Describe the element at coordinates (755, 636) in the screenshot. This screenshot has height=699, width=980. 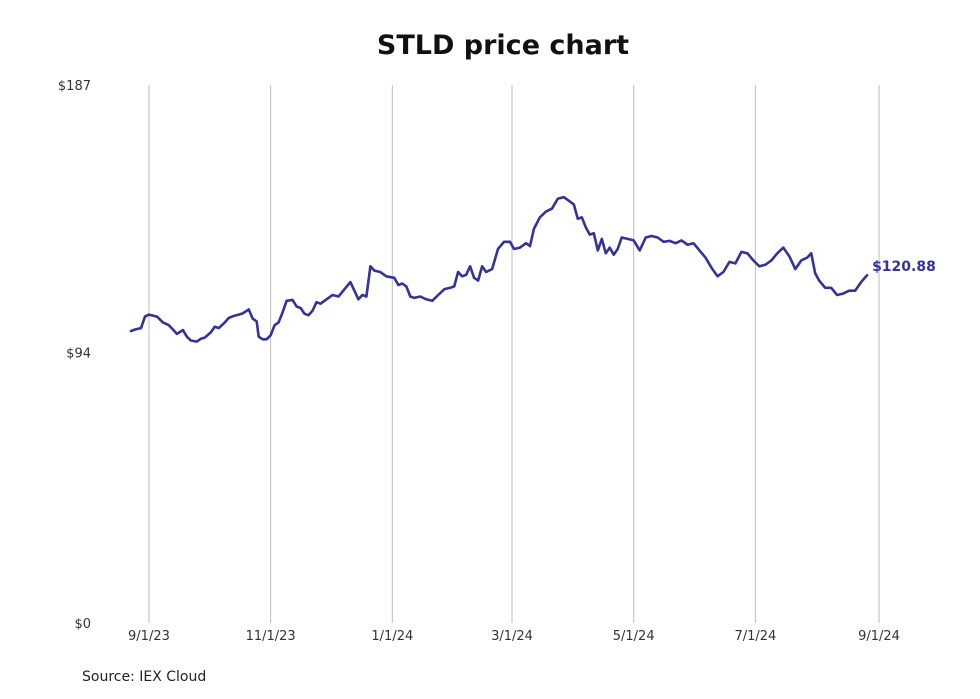
I see `x-tick-label: 7/1/24` at that location.